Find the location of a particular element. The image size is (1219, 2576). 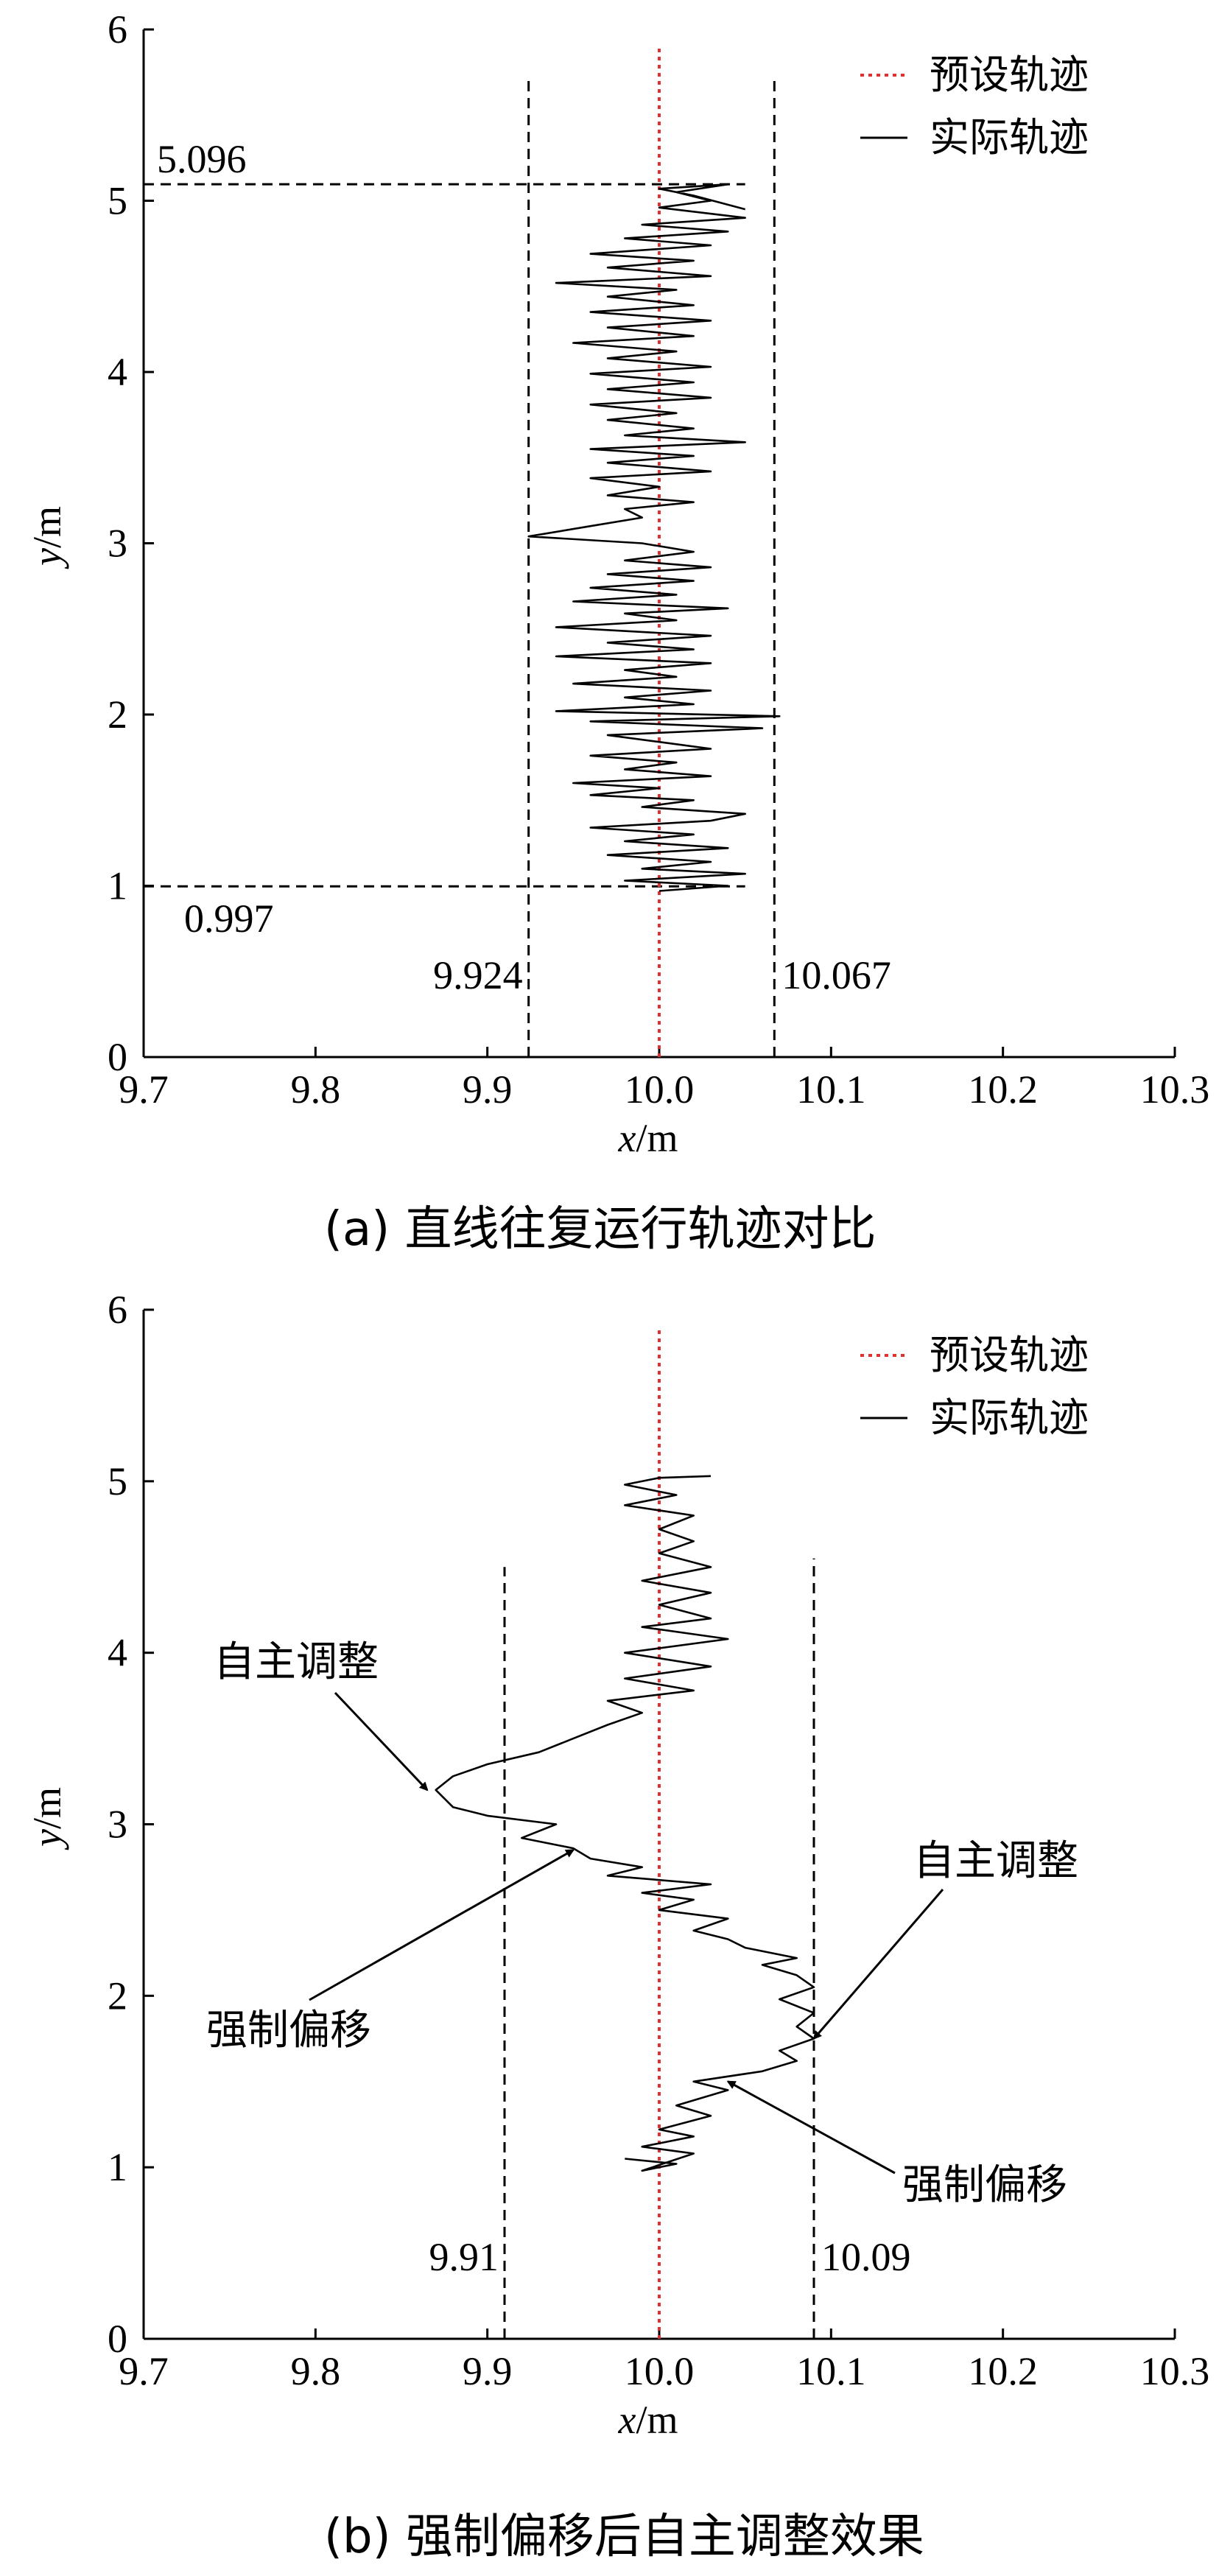

chart-a-series is located at coordinates (654, 551).